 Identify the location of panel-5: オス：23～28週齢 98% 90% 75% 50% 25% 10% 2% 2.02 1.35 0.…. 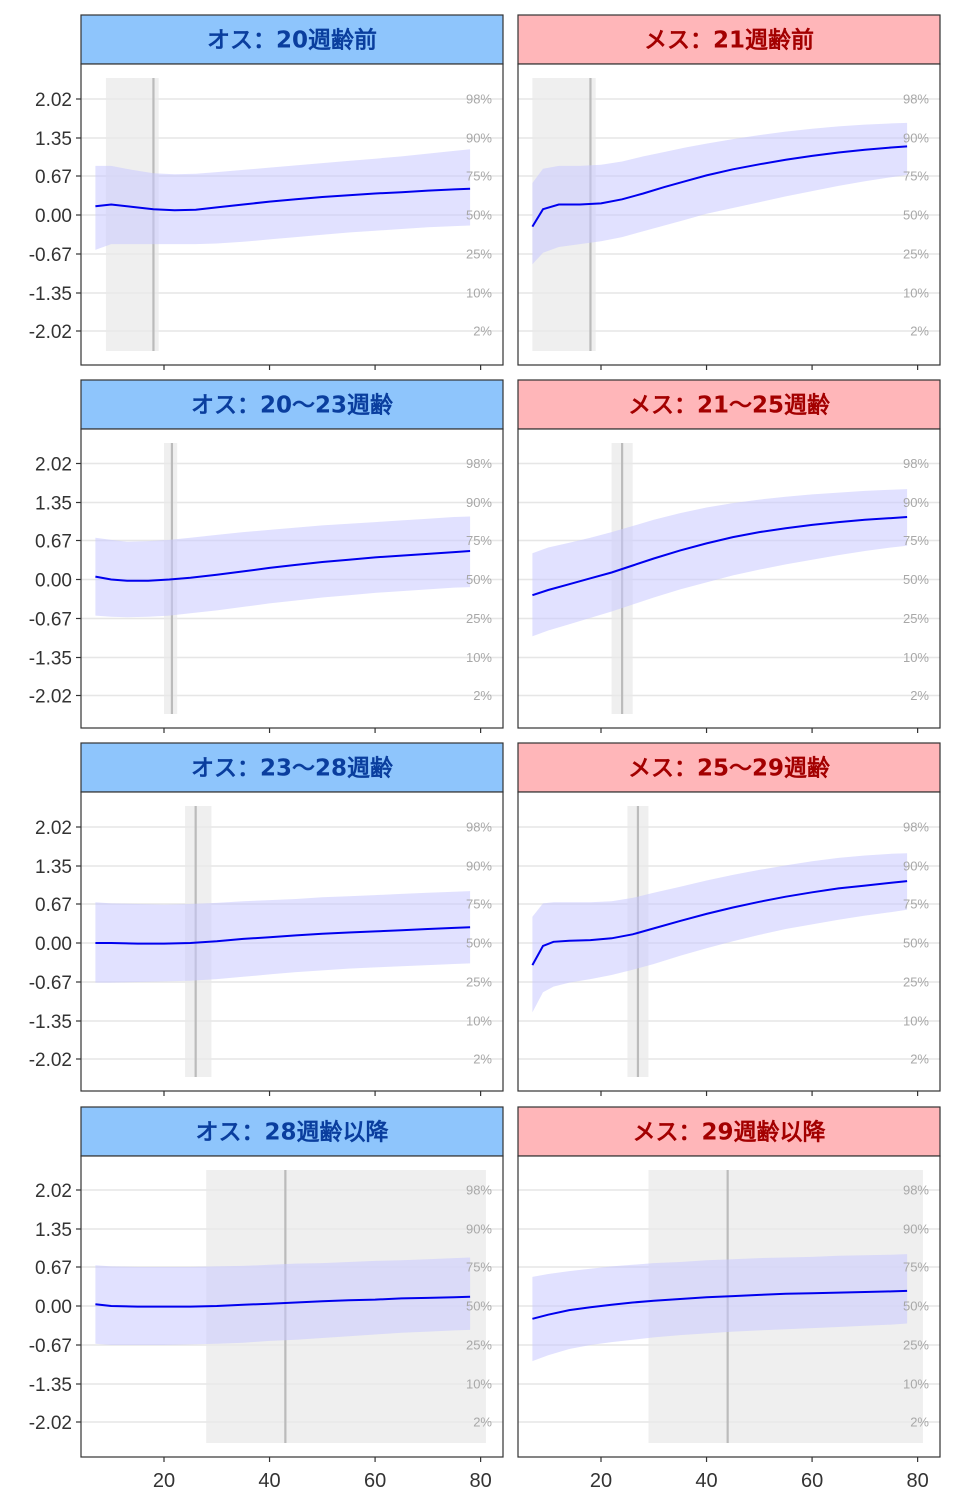
(266, 919).